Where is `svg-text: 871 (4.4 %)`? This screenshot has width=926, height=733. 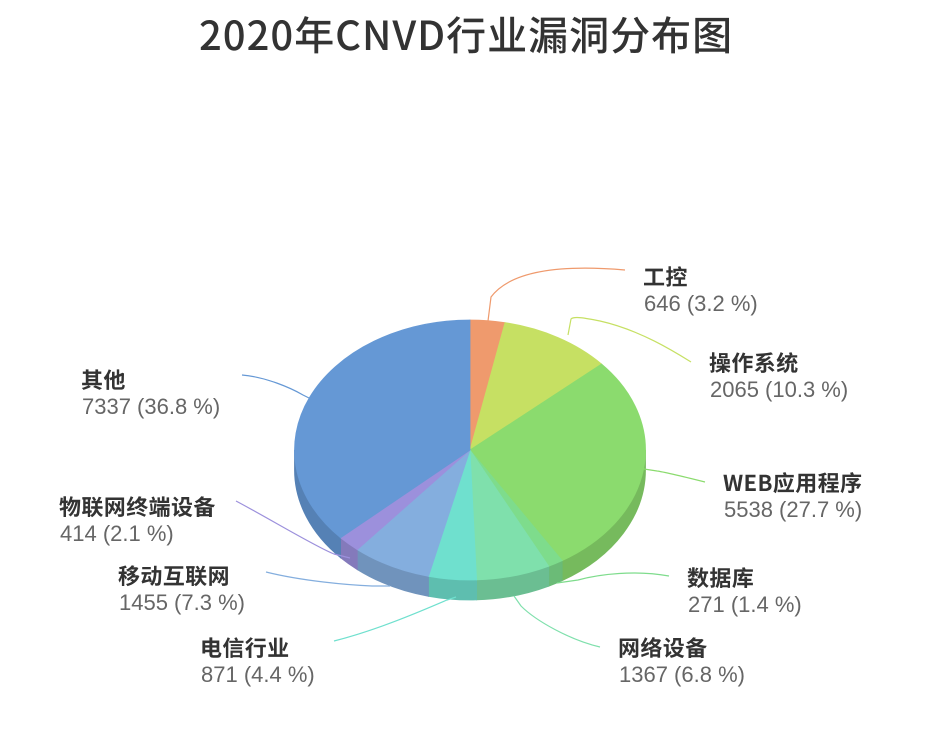
svg-text: 871 (4.4 %) is located at coordinates (258, 674).